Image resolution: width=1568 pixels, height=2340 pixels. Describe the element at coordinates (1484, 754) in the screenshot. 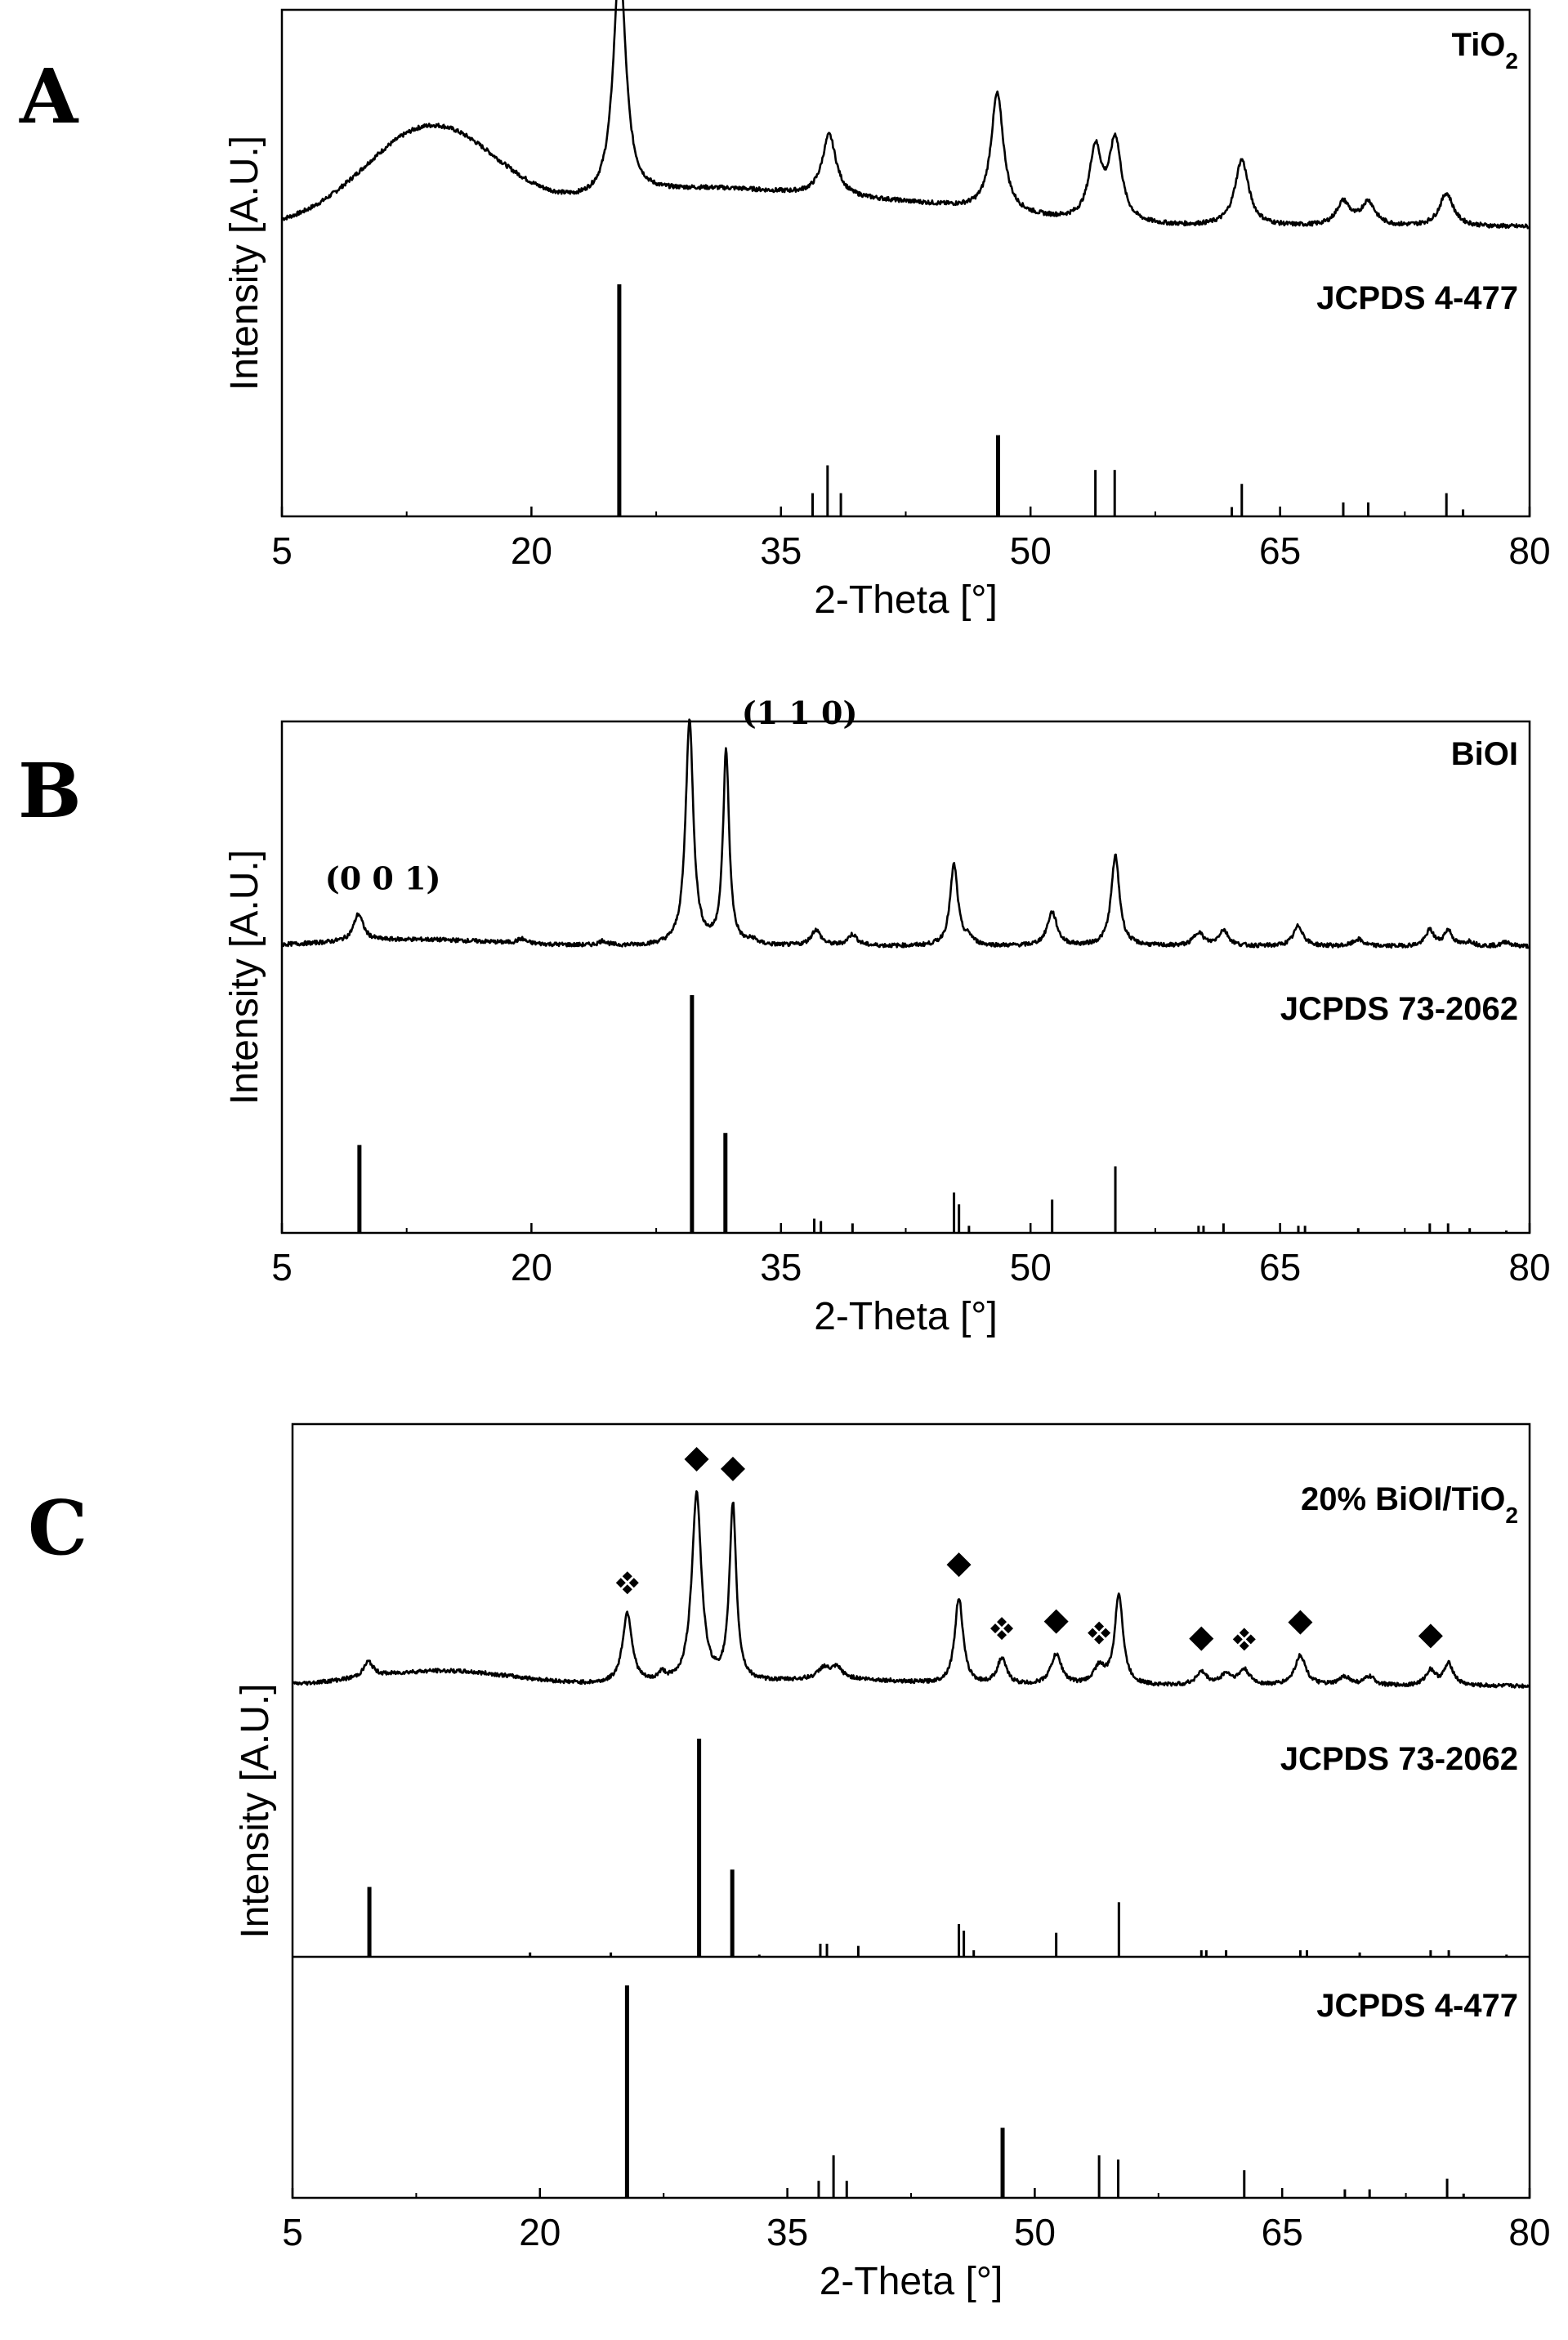

I see `series-label: BiOI` at that location.